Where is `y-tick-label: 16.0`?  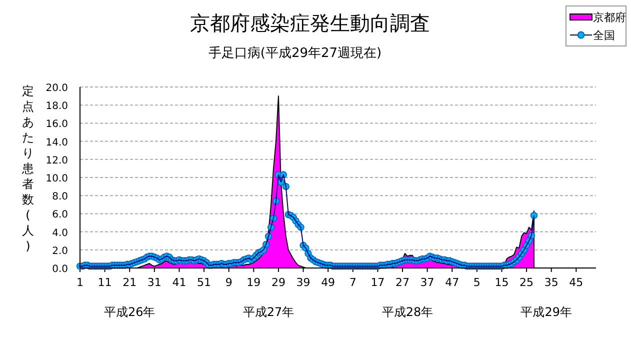 y-tick-label: 16.0 is located at coordinates (57, 124).